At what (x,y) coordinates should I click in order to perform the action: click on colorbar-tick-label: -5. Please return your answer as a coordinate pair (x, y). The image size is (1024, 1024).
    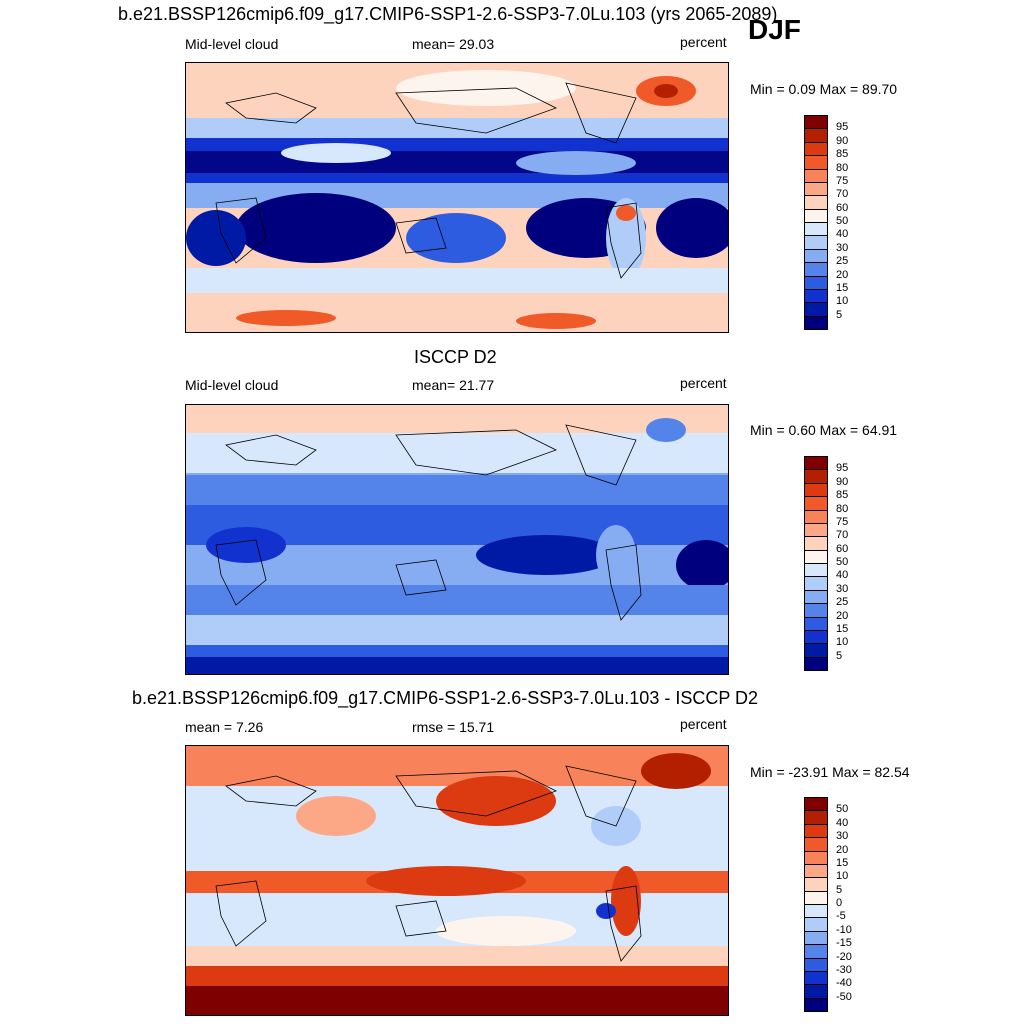
    Looking at the image, I should click on (841, 916).